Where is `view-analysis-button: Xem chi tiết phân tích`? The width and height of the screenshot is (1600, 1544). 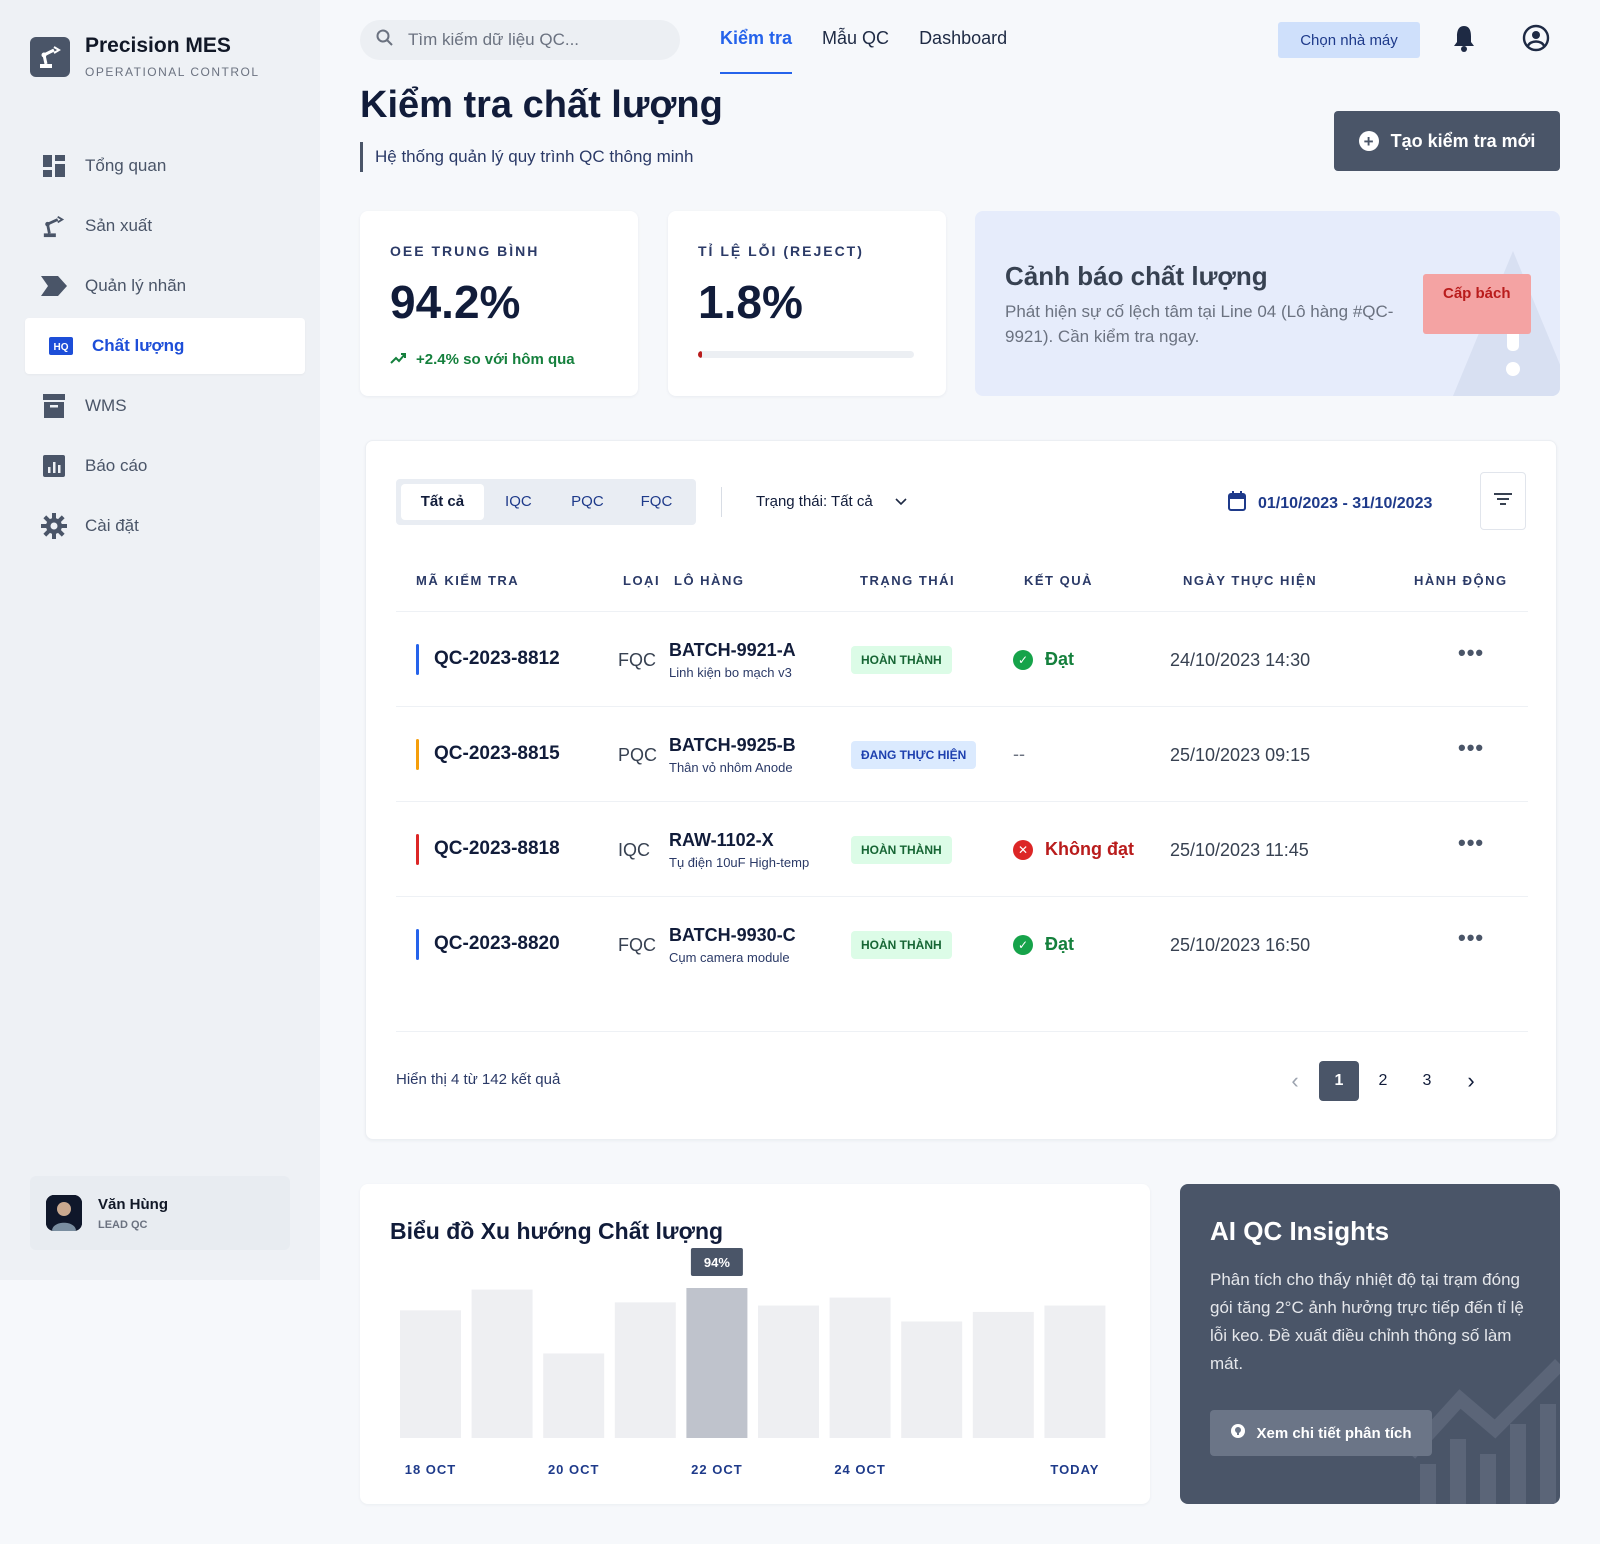
view-analysis-button: Xem chi tiết phân tích is located at coordinates (1321, 1433).